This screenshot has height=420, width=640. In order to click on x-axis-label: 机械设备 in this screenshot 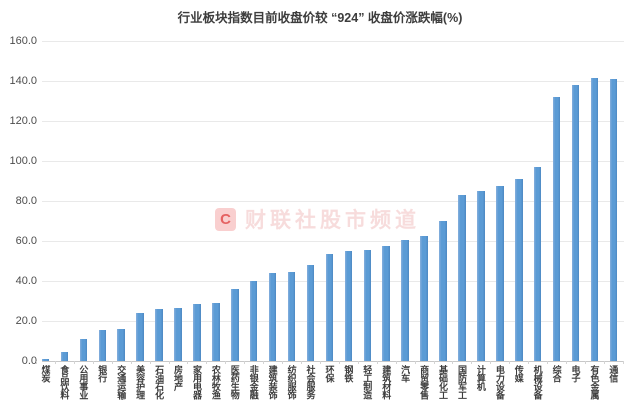, I will do `click(537, 382)`.